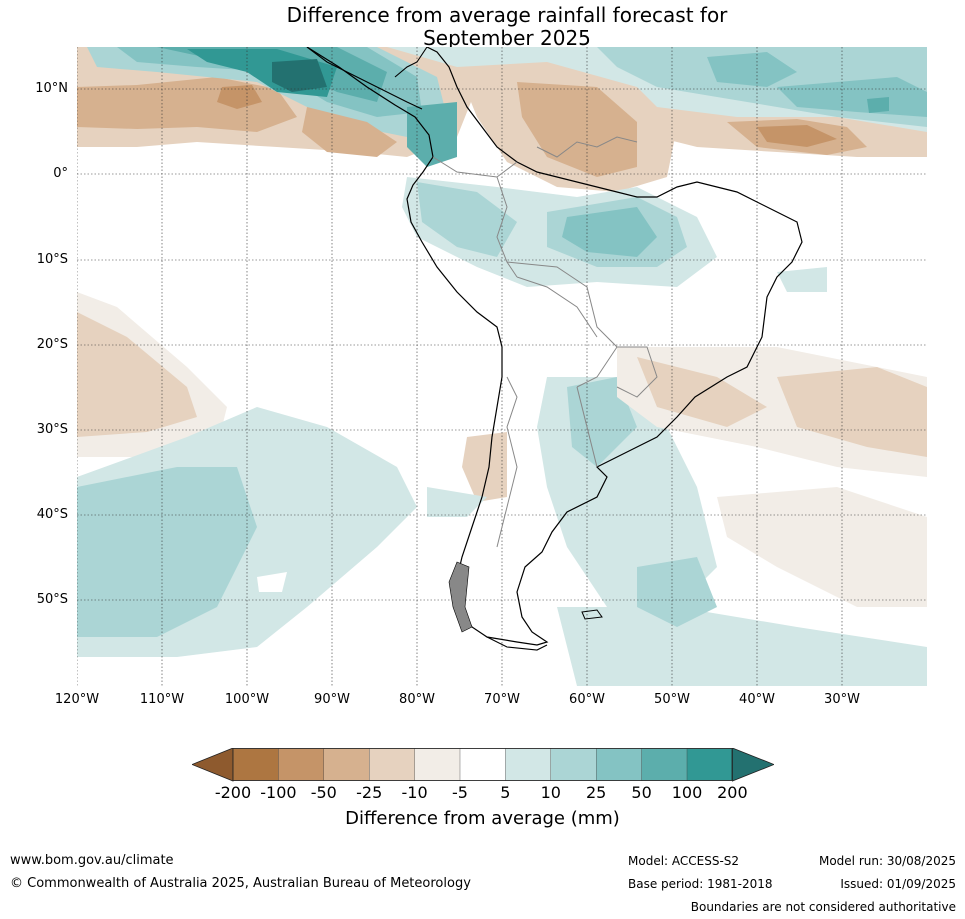 This screenshot has height=919, width=965. I want to click on lat-label-40s: 40°S, so click(52, 514).